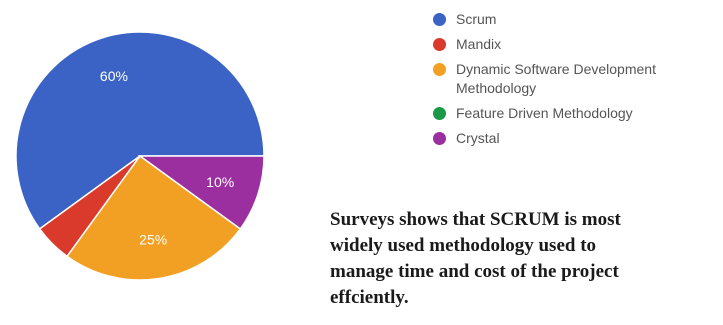 Image resolution: width=723 pixels, height=325 pixels. Describe the element at coordinates (439, 69) in the screenshot. I see `legend-swatch-dsdm` at that location.